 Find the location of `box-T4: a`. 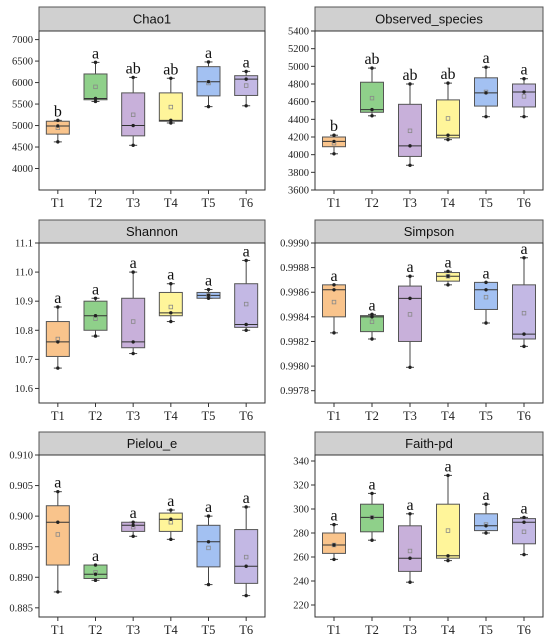

box-T4: a is located at coordinates (170, 295).